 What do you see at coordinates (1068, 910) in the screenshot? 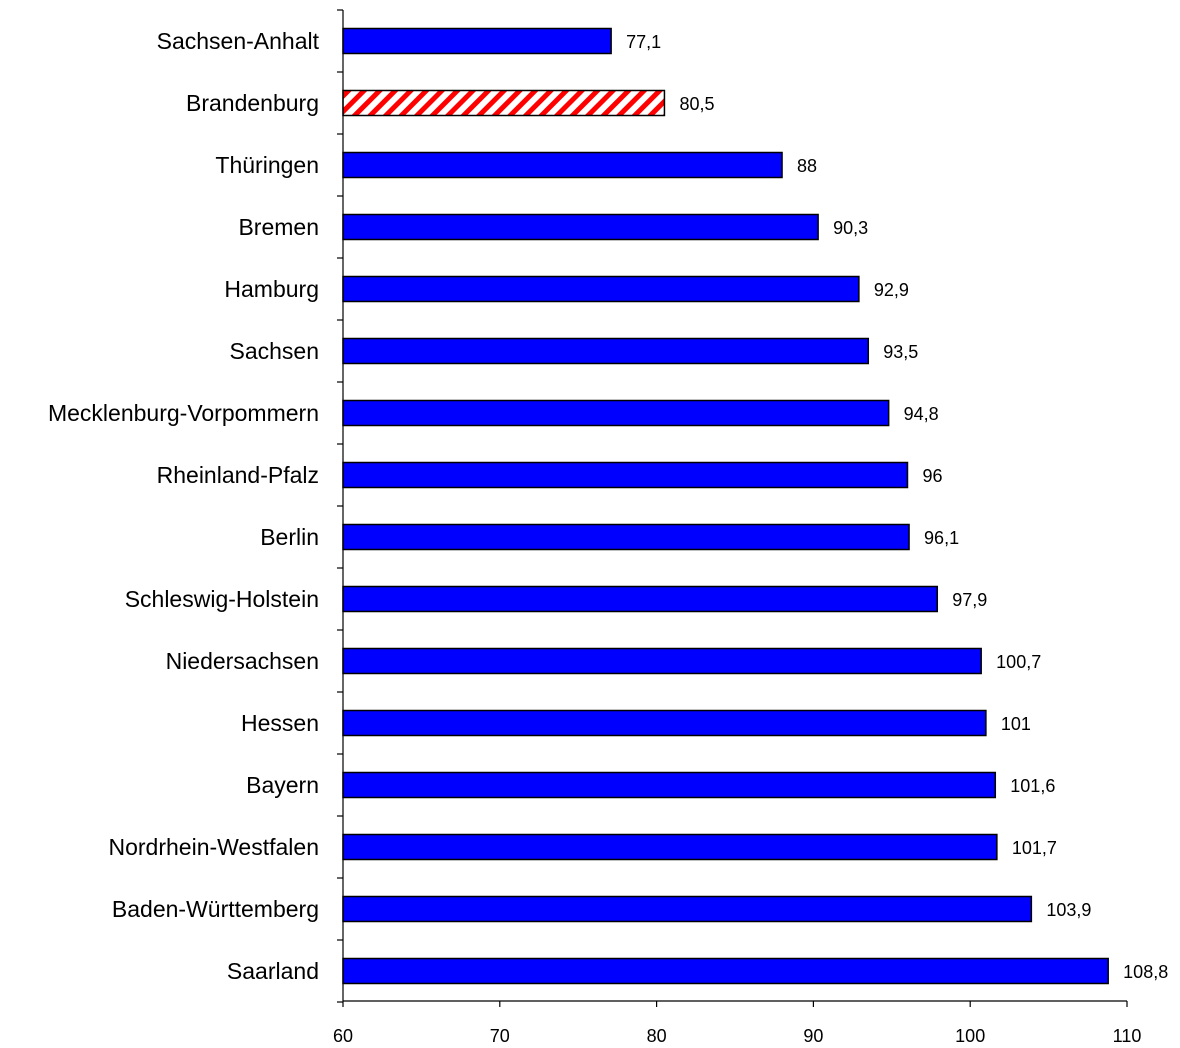
I see `value-label: 103,9` at bounding box center [1068, 910].